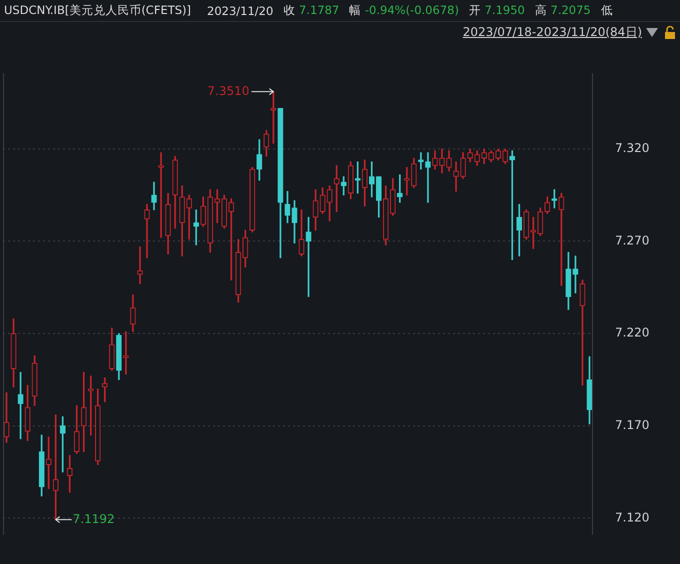 This screenshot has height=564, width=680. What do you see at coordinates (632, 240) in the screenshot?
I see `y-tick-label: 7.270` at bounding box center [632, 240].